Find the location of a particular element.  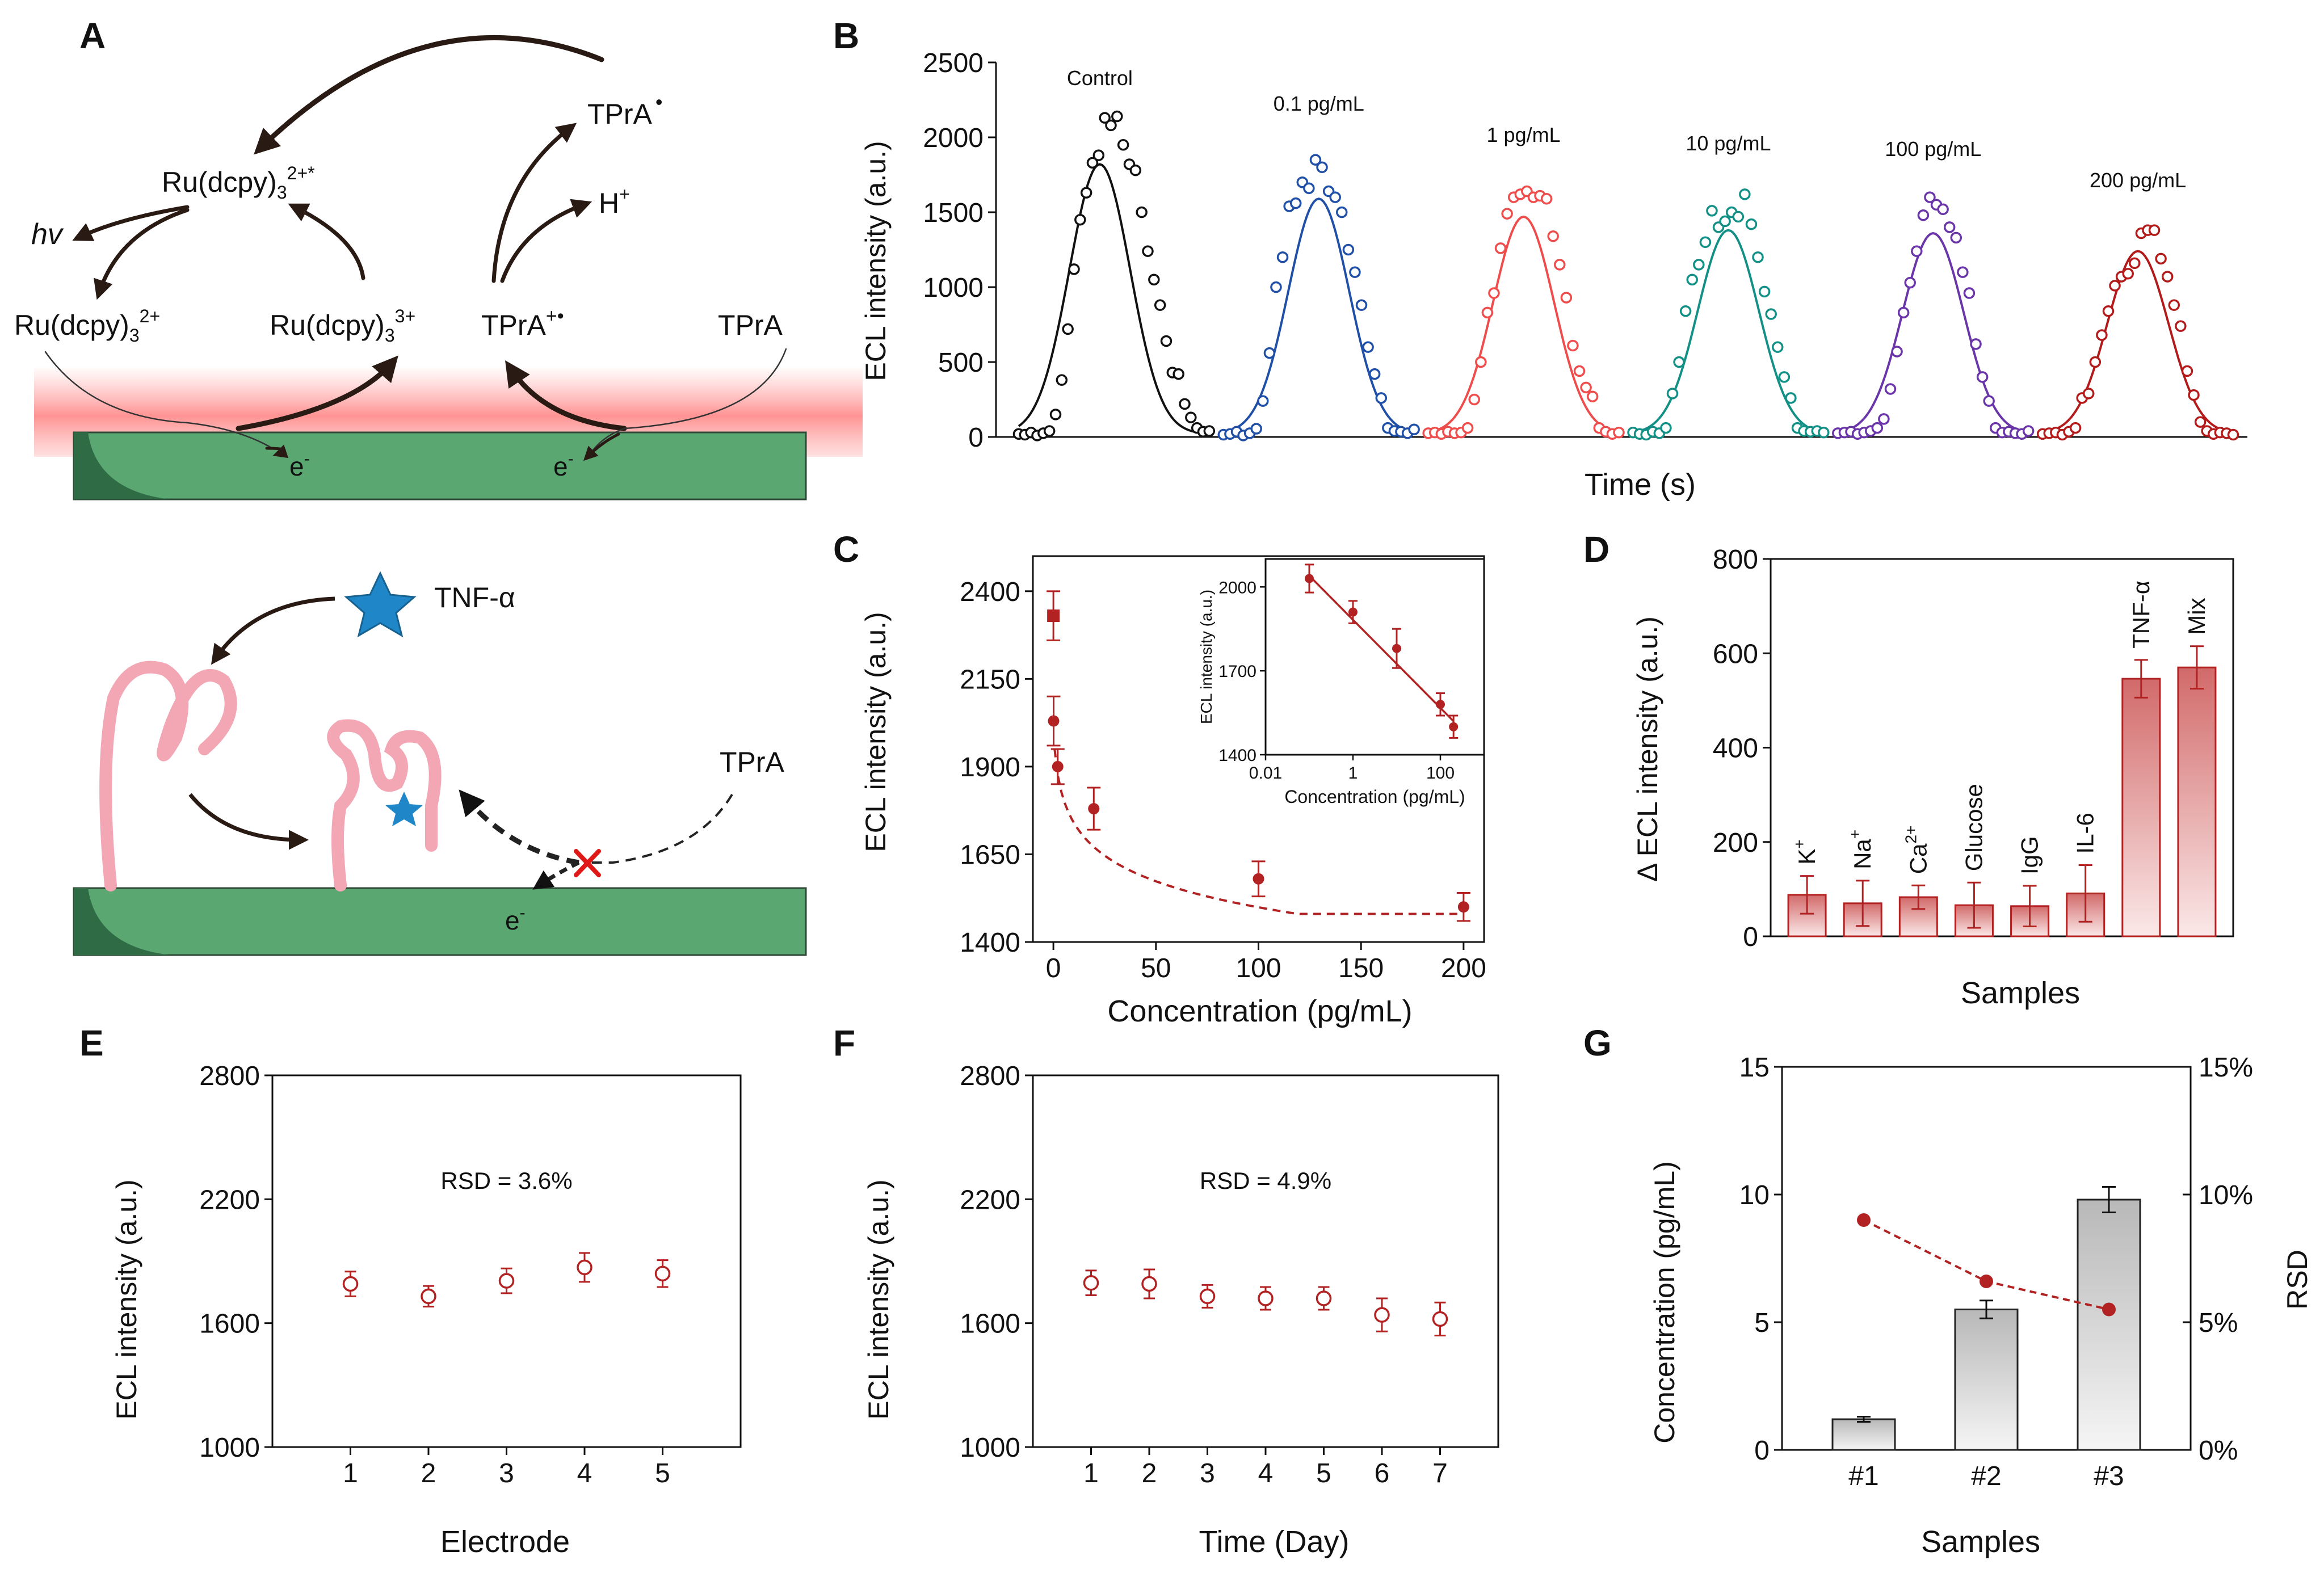

e-plot-frame is located at coordinates (506, 1261).